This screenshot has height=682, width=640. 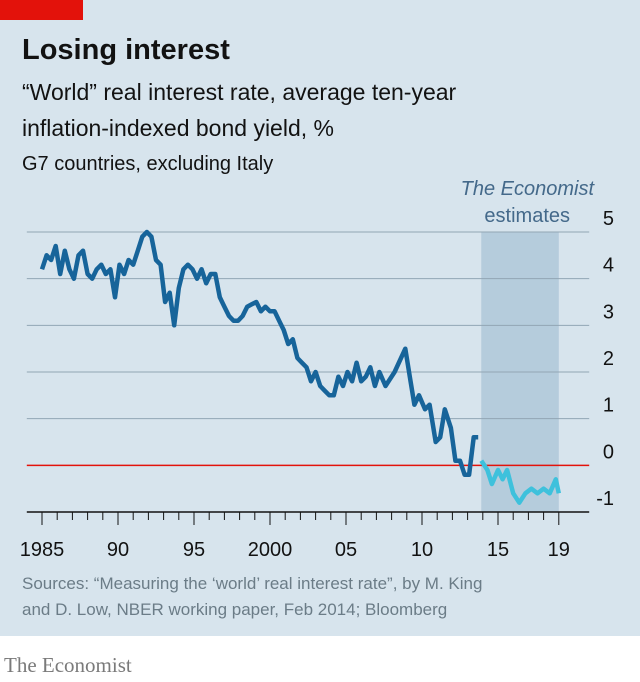 What do you see at coordinates (498, 550) in the screenshot?
I see `x-tick-label: 15` at bounding box center [498, 550].